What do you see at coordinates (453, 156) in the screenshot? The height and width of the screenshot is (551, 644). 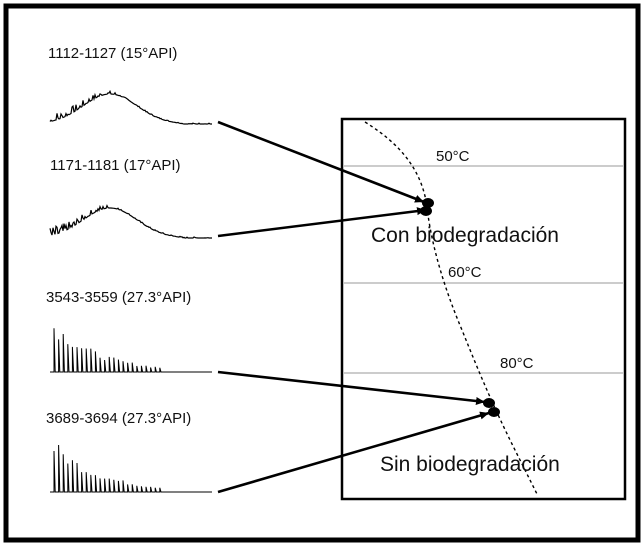 I see `temperature-label-50: 50°C` at bounding box center [453, 156].